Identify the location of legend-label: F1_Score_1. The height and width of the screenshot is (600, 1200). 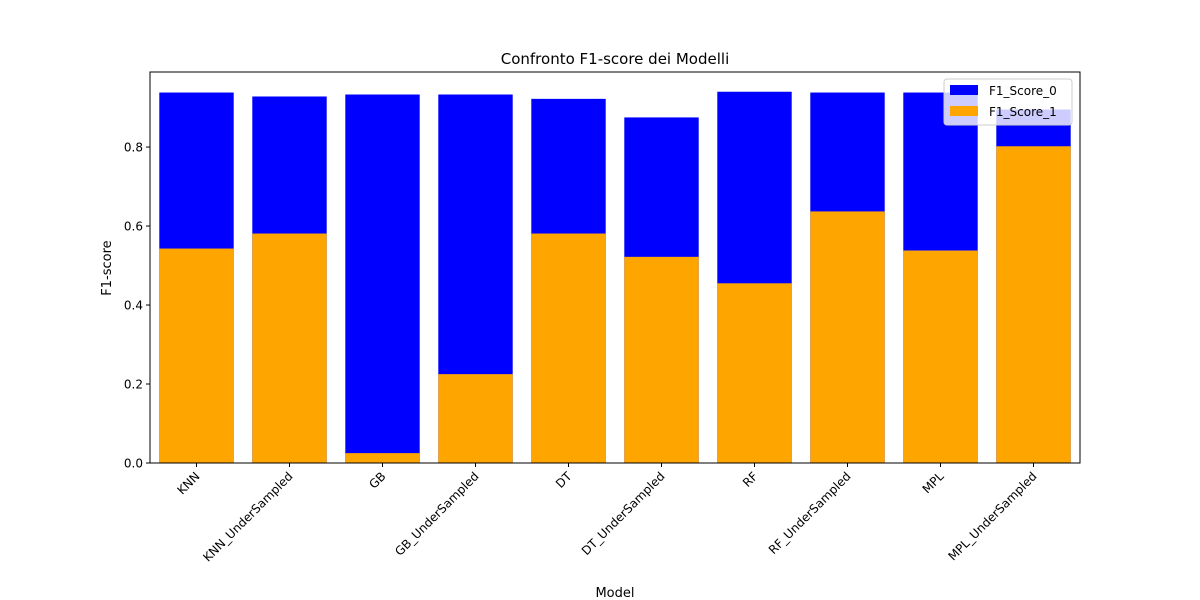
(1023, 112).